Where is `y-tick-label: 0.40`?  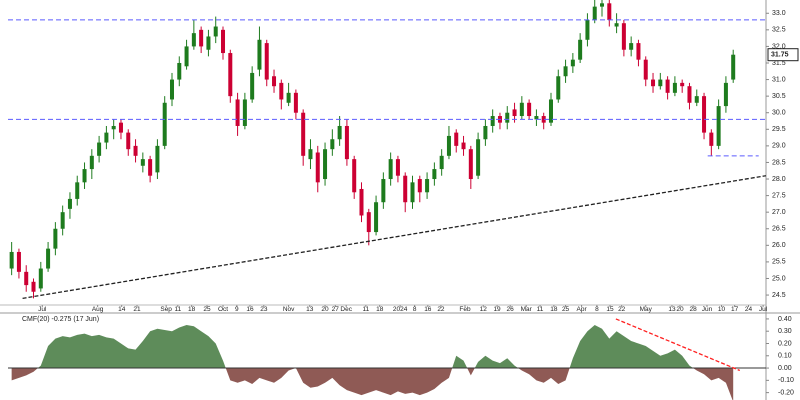
y-tick-label: 0.40 is located at coordinates (785, 319).